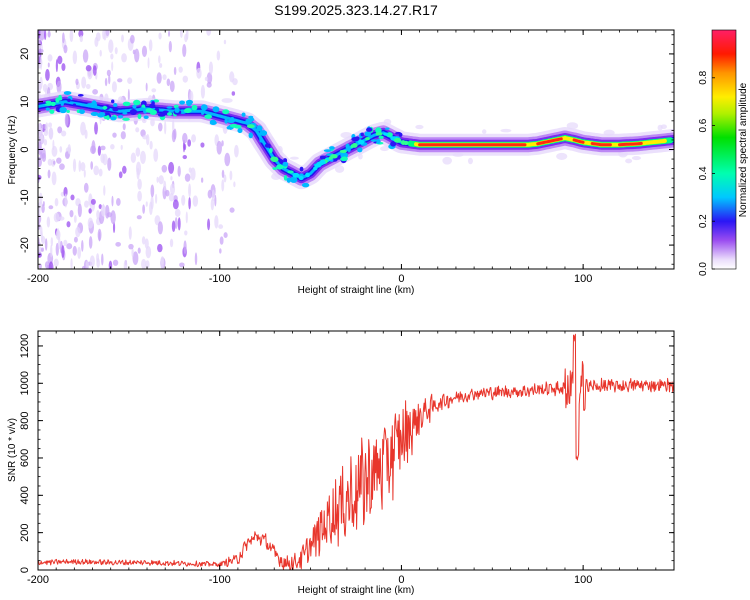 This screenshot has width=750, height=600. I want to click on spectrogram-x-tick-label: 100, so click(583, 279).